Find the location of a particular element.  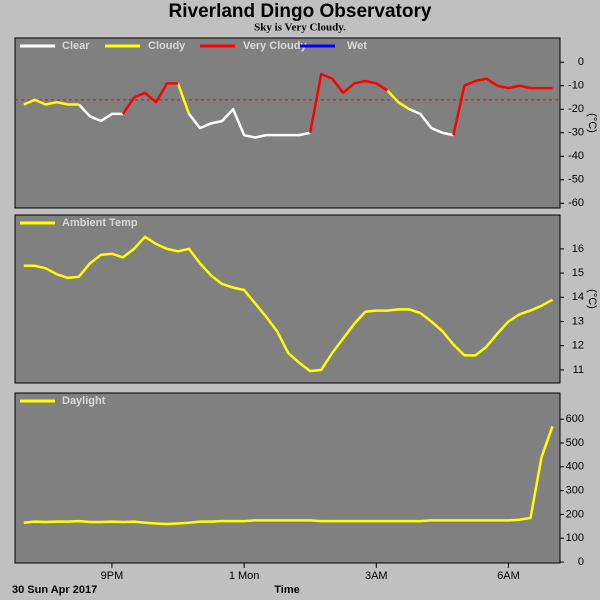

subtitle: Sky is Very Cloudy. is located at coordinates (300, 28).